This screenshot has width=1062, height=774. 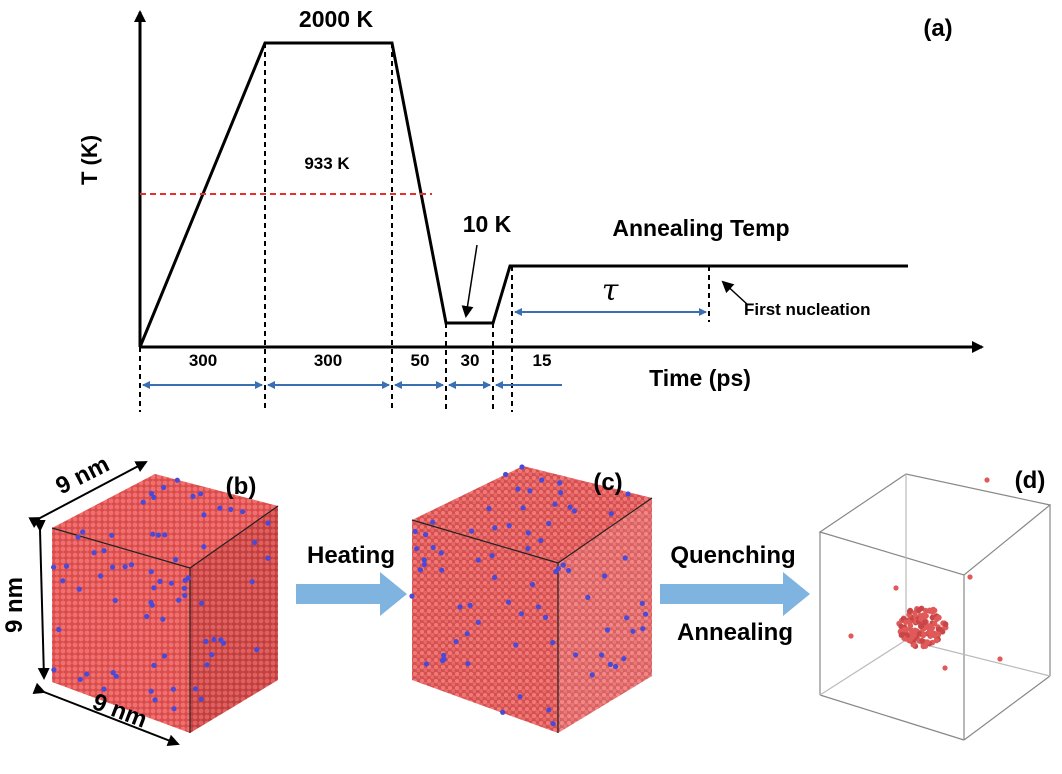 What do you see at coordinates (469, 281) in the screenshot?
I see `low-temp-pointer` at bounding box center [469, 281].